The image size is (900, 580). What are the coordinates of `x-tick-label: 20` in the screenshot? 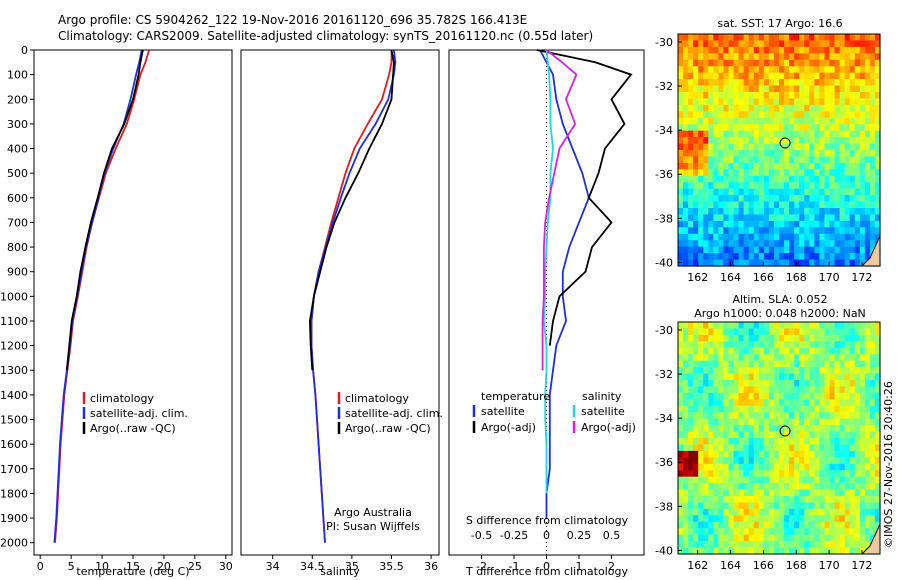 It's located at (164, 566).